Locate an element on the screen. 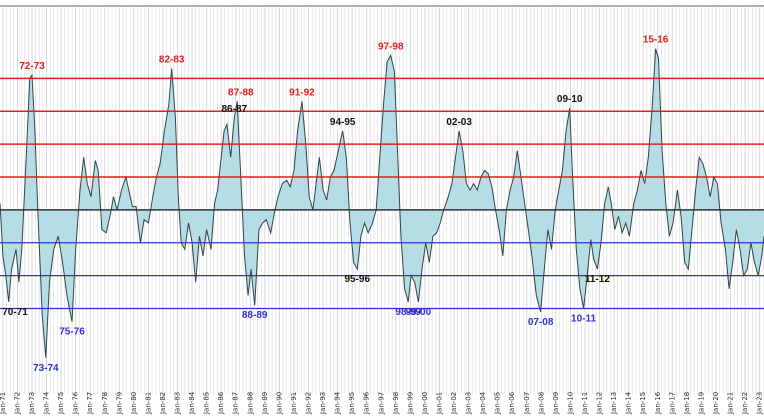 This screenshot has height=416, width=764. tick-label: Jan-87 is located at coordinates (236, 403).